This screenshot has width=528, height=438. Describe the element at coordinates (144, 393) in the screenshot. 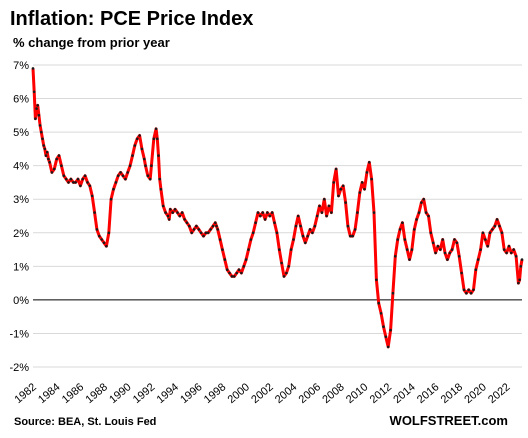

I see `x-tick-label: 1992` at that location.